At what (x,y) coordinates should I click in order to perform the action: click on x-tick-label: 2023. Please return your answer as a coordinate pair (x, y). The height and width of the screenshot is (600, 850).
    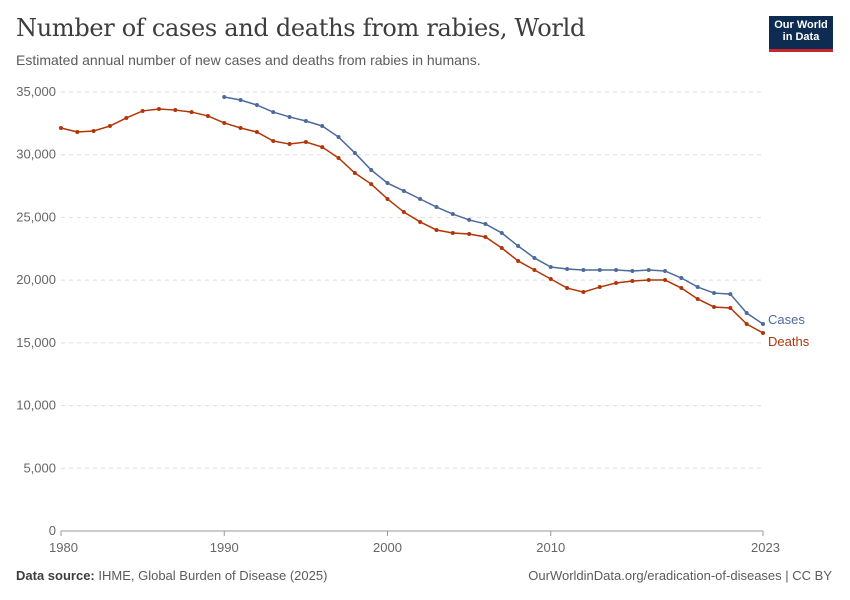
    Looking at the image, I should click on (765, 547).